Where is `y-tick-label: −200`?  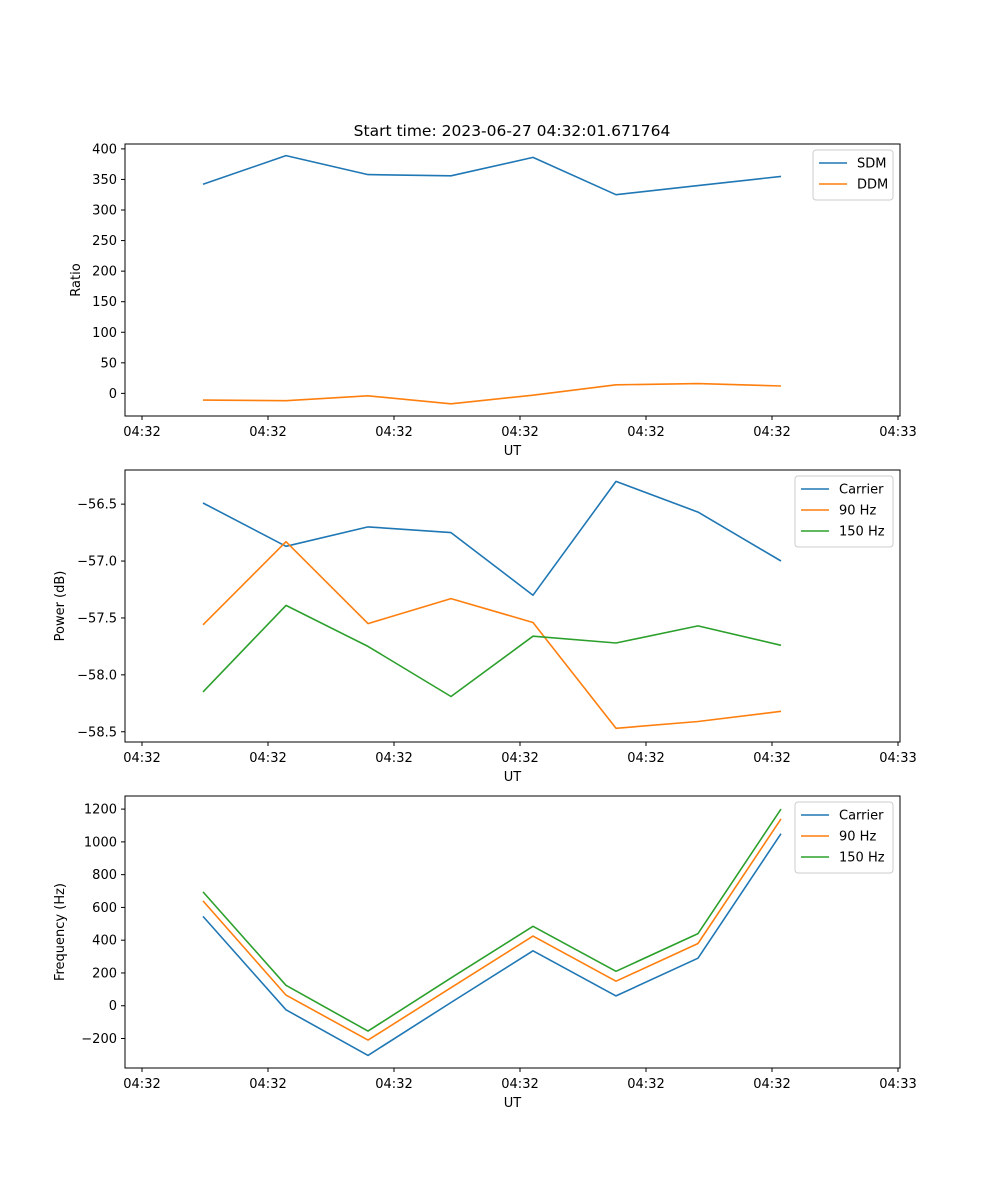
y-tick-label: −200 is located at coordinates (99, 1039).